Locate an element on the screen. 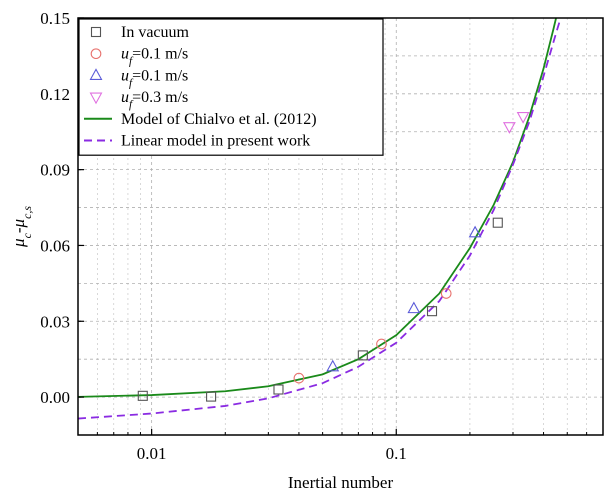 The image size is (607, 497). y-tick-label: 0.06 is located at coordinates (55, 245).